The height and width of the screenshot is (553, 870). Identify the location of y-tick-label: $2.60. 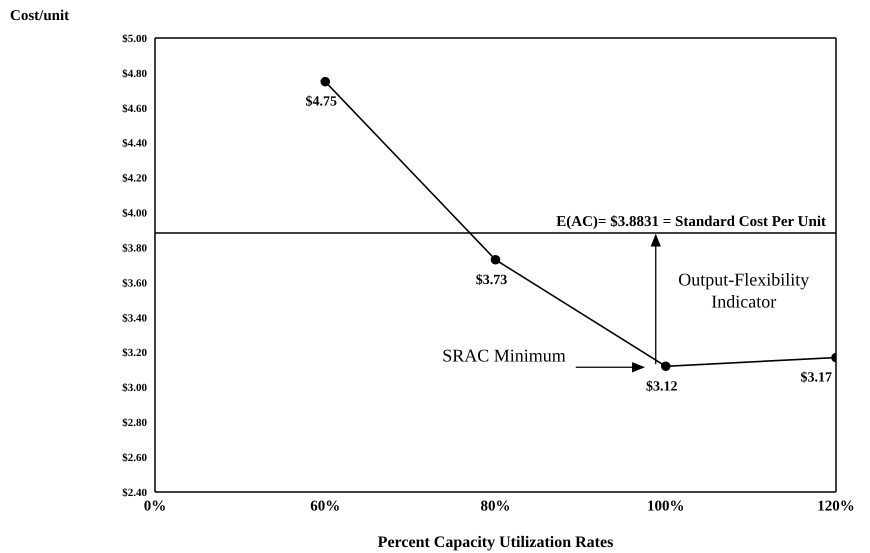
(135, 458).